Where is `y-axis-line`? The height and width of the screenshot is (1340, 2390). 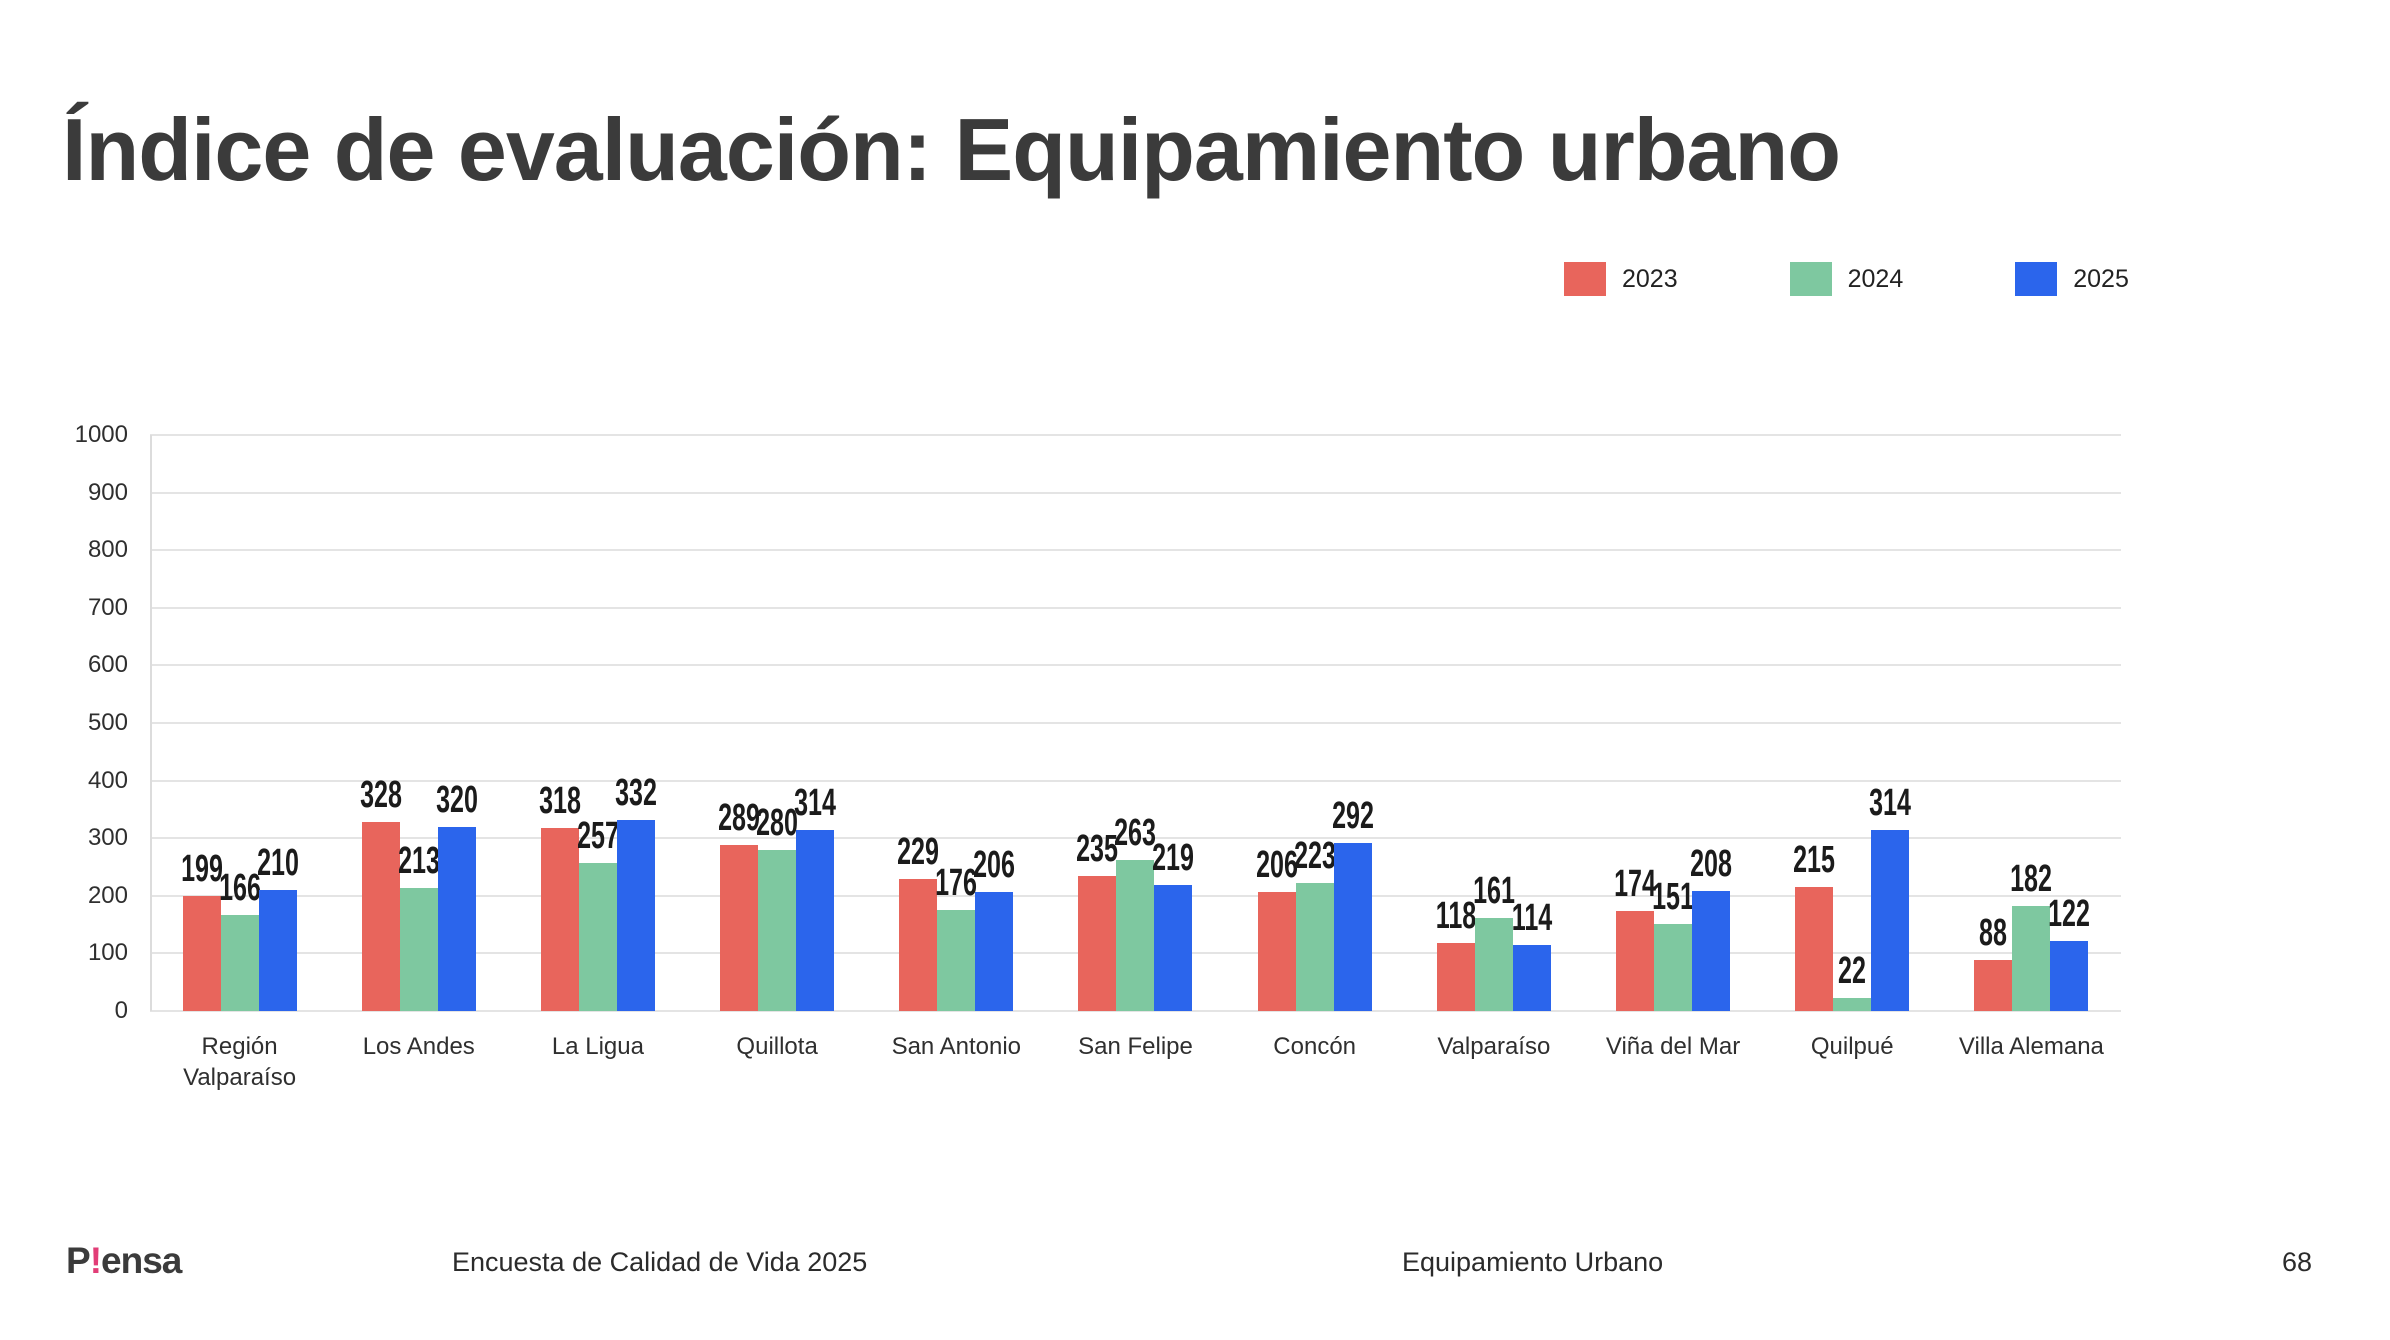
y-axis-line is located at coordinates (151, 723).